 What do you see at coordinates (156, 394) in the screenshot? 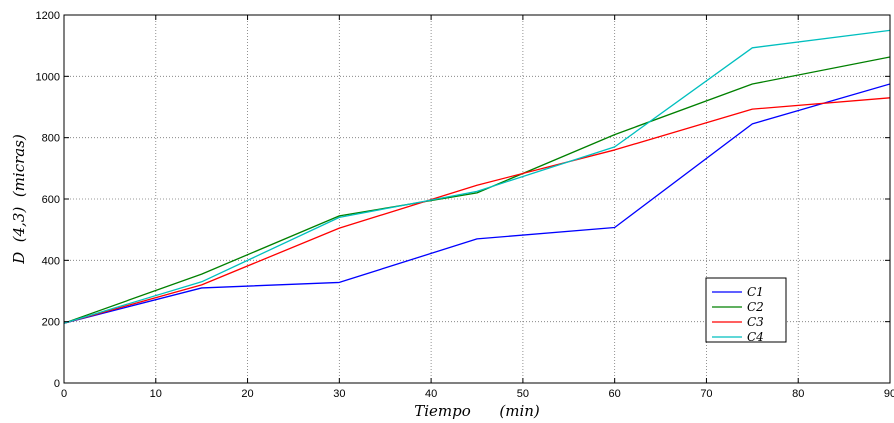
I see `x-tick-label: 10` at bounding box center [156, 394].